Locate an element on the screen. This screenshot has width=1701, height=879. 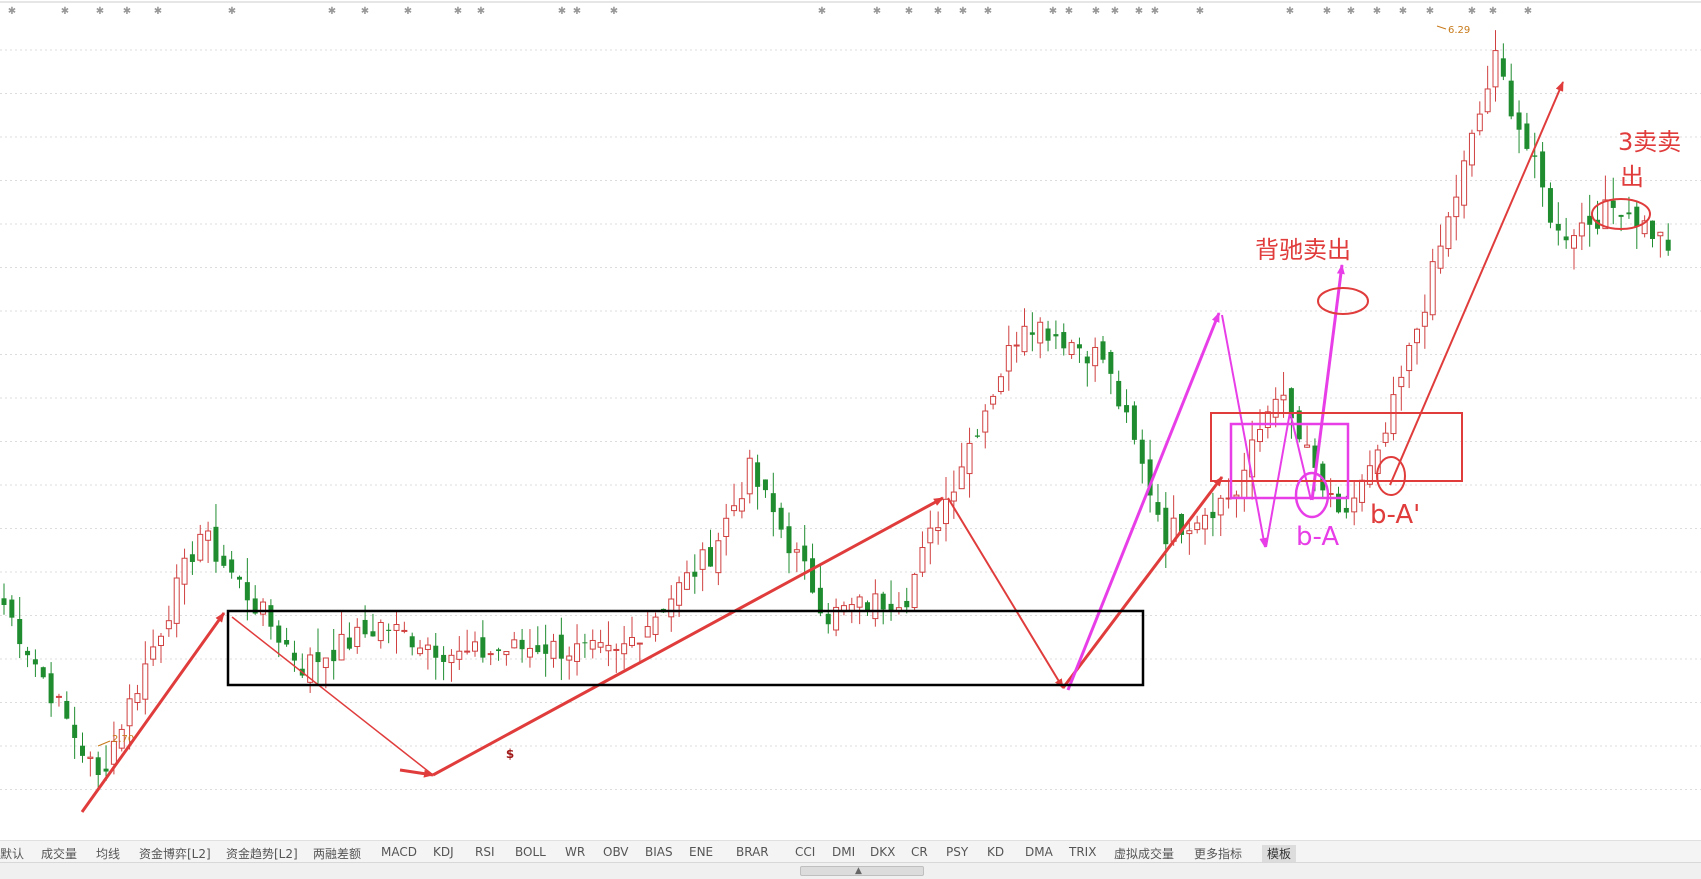
tab-18: CR is located at coordinates (919, 852).